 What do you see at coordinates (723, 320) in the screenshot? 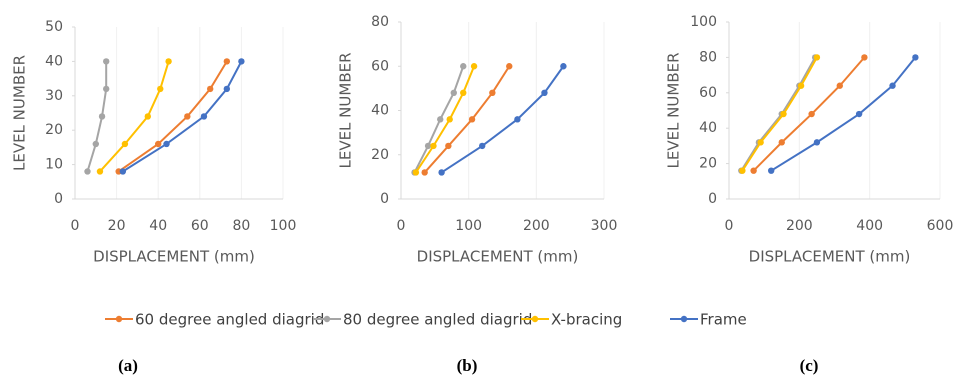
I see `legend-label: Frame` at bounding box center [723, 320].